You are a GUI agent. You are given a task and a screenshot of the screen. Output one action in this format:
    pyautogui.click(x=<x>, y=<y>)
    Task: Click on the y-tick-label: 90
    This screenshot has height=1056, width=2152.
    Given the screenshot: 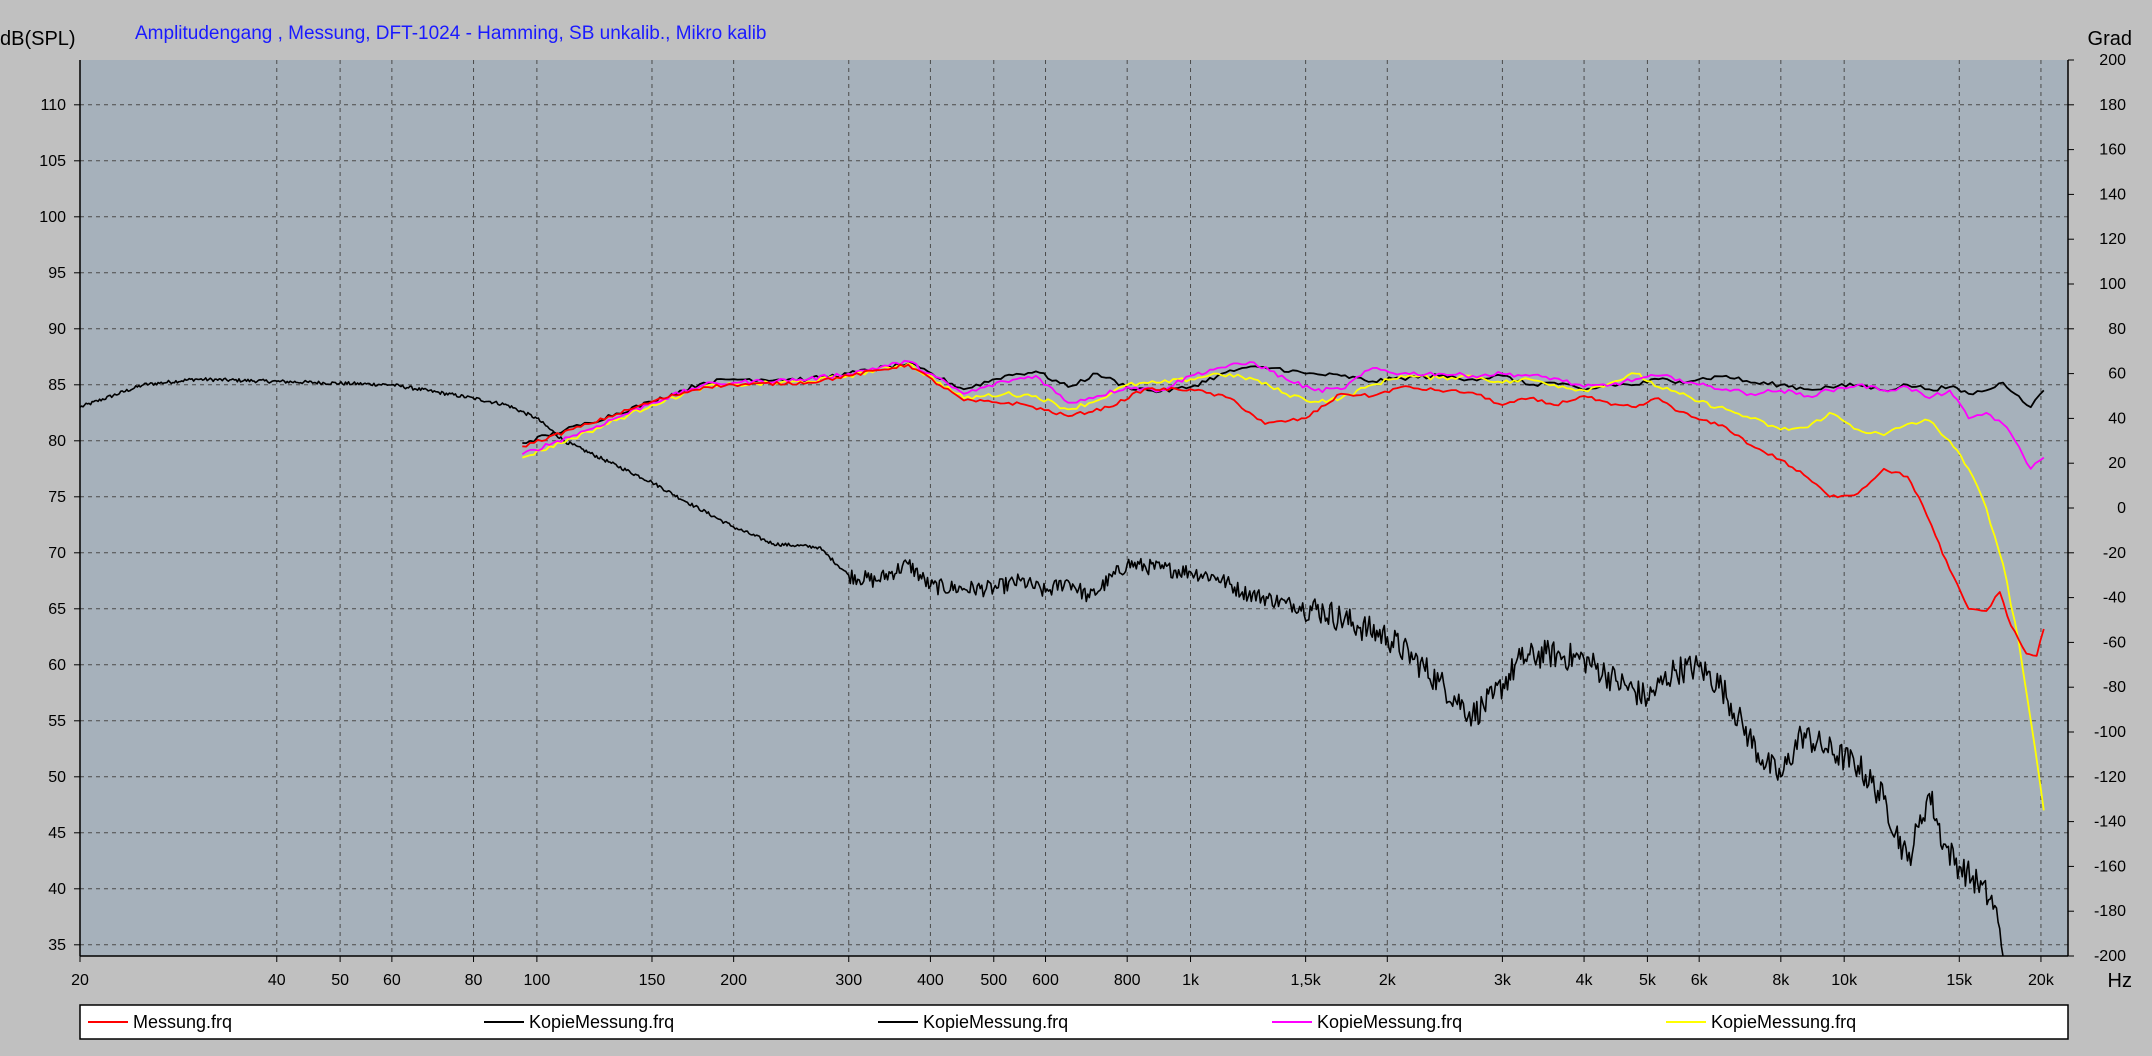 What is the action you would take?
    pyautogui.click(x=57, y=329)
    